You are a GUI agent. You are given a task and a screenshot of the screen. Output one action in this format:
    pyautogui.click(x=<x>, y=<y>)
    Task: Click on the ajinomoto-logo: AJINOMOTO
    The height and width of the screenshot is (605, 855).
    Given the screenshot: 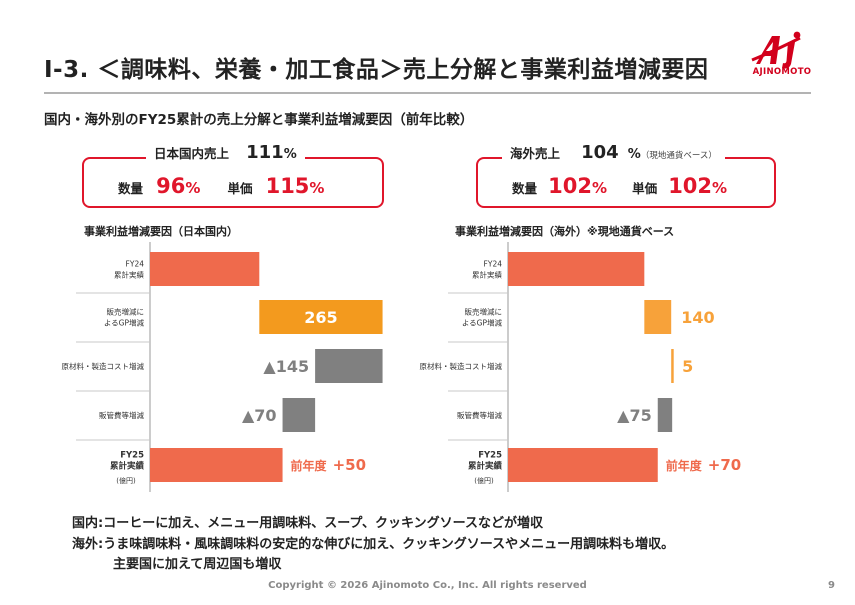 What is the action you would take?
    pyautogui.click(x=782, y=57)
    